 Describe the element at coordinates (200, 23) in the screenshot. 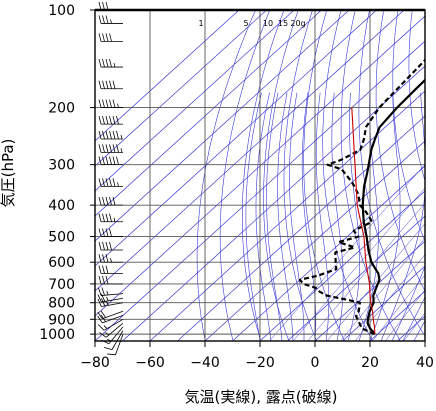

I see `mixing-ratio-label: 1` at that location.